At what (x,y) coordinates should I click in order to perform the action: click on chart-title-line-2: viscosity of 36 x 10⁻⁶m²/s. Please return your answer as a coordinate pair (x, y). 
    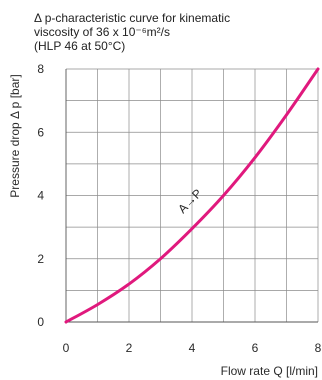
    Looking at the image, I should click on (102, 32).